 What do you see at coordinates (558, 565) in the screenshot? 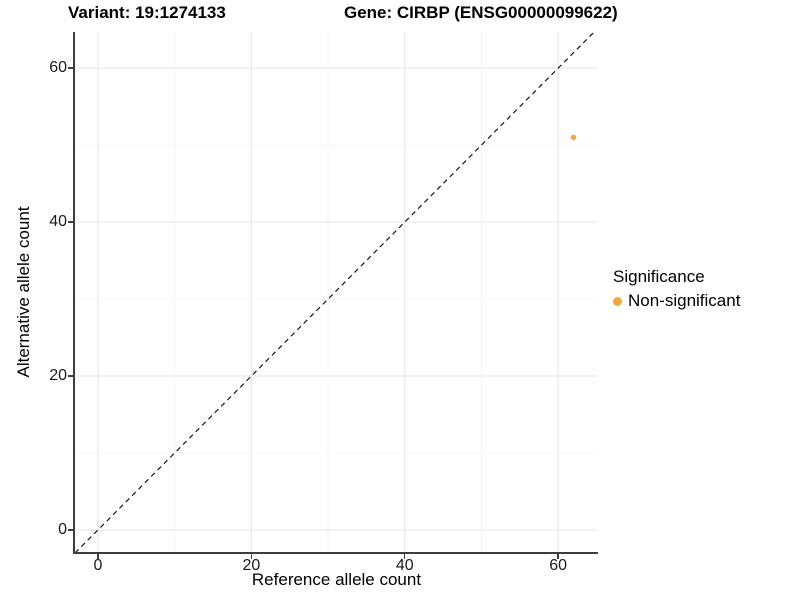
I see `x-tick-label: 60` at bounding box center [558, 565].